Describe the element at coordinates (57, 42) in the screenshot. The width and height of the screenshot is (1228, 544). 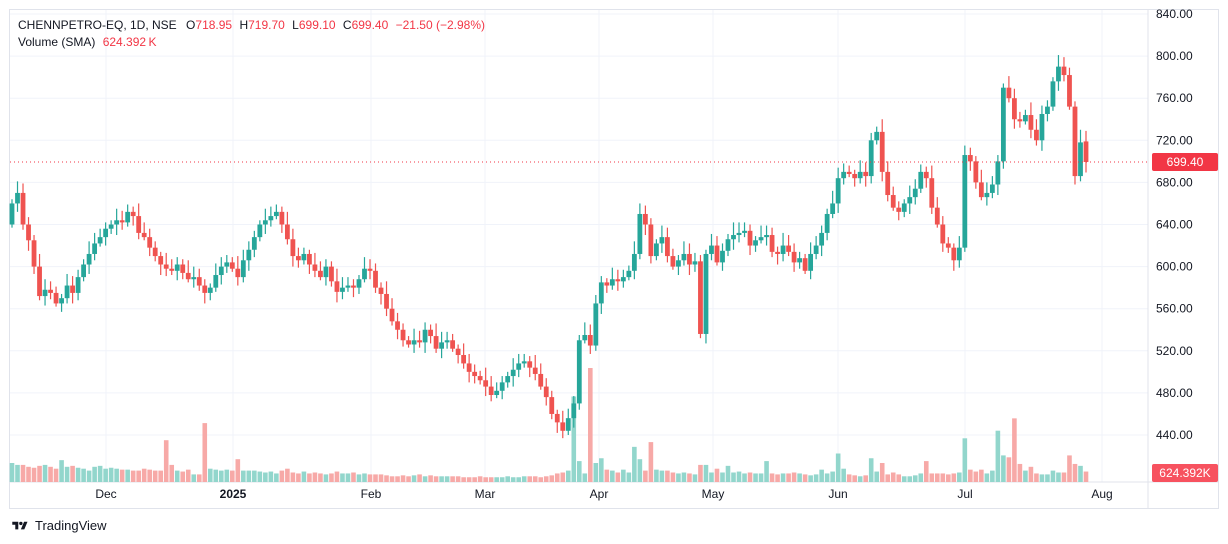
I see `volume-label: Volume (SMA)` at that location.